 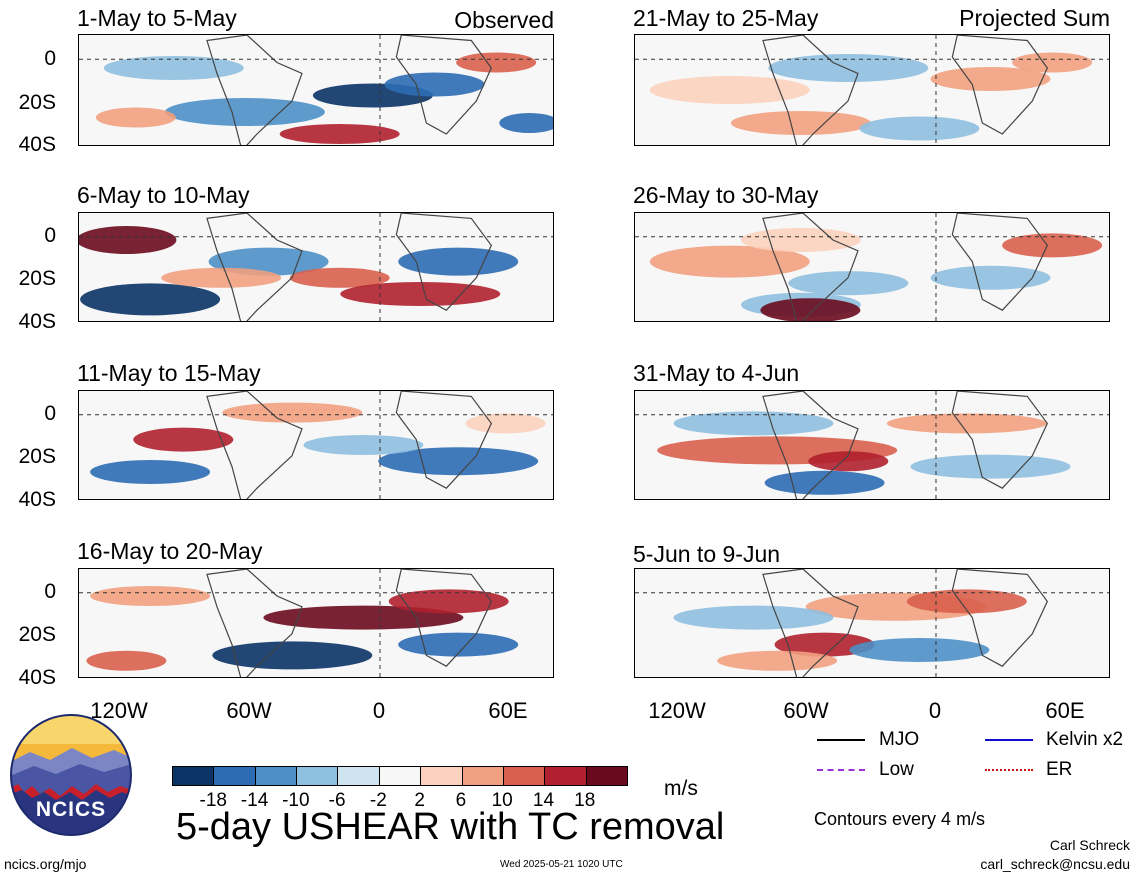 I want to click on xtick-60w-left: 60W, so click(x=249, y=710).